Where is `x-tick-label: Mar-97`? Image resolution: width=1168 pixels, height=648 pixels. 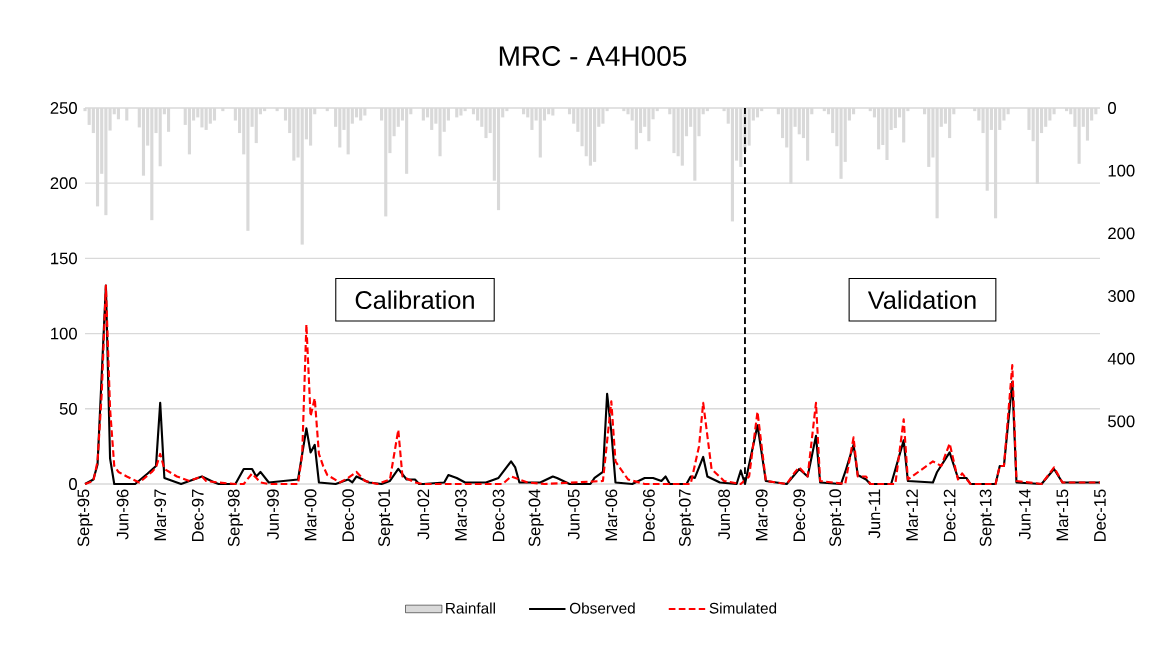 x-tick-label: Mar-97 is located at coordinates (160, 515).